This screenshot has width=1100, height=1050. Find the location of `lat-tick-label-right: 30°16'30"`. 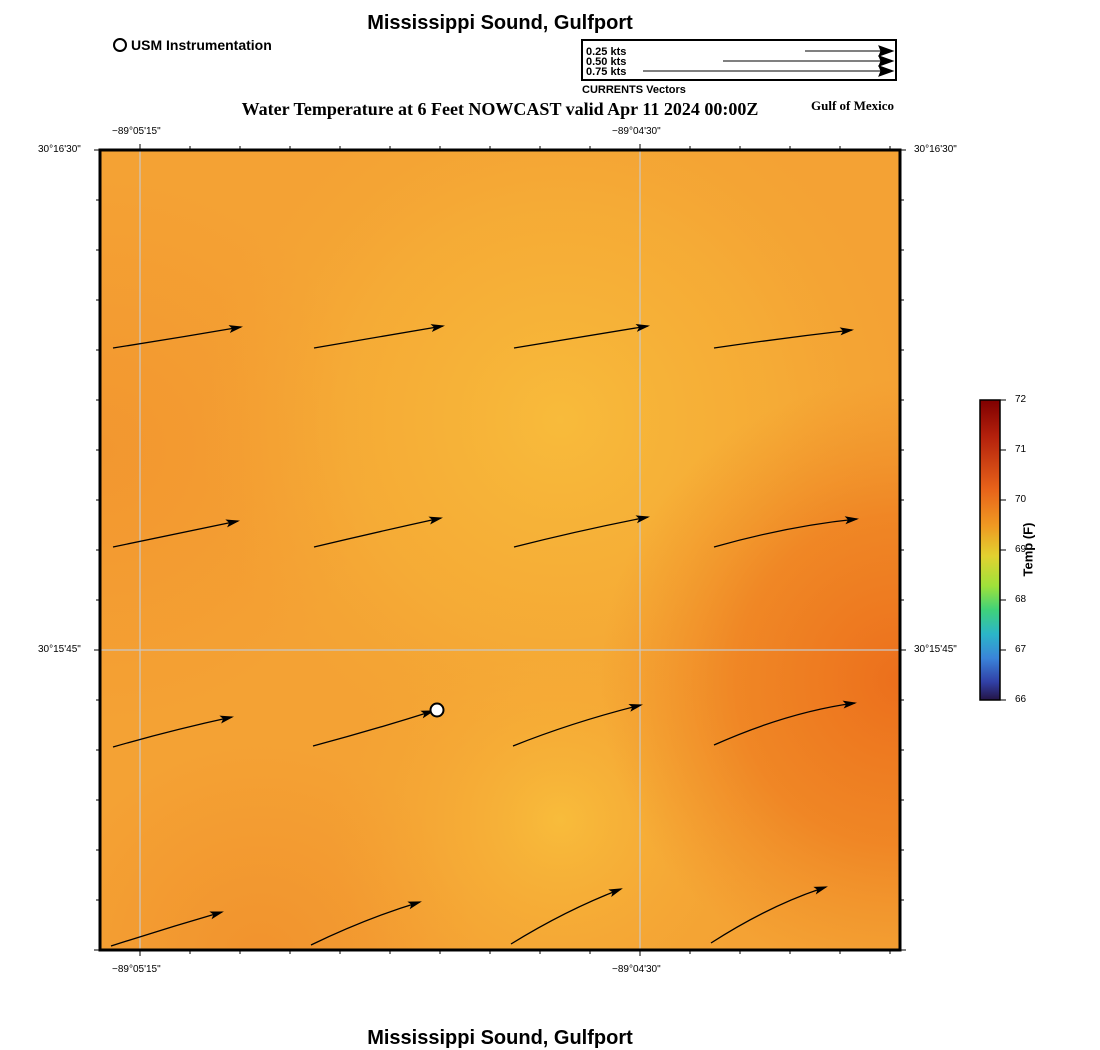

lat-tick-label-right: 30°16'30" is located at coordinates (935, 149).